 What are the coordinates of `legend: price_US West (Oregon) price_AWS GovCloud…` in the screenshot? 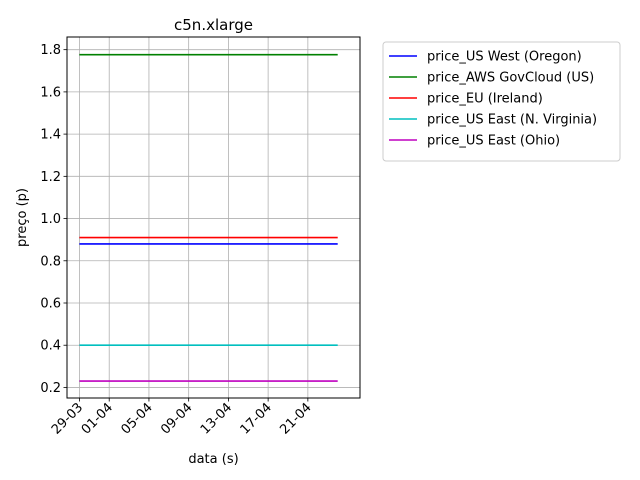 It's located at (501, 101).